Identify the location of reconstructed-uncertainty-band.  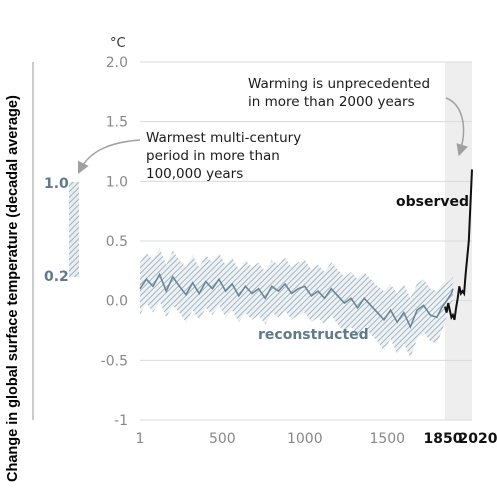
(296, 303).